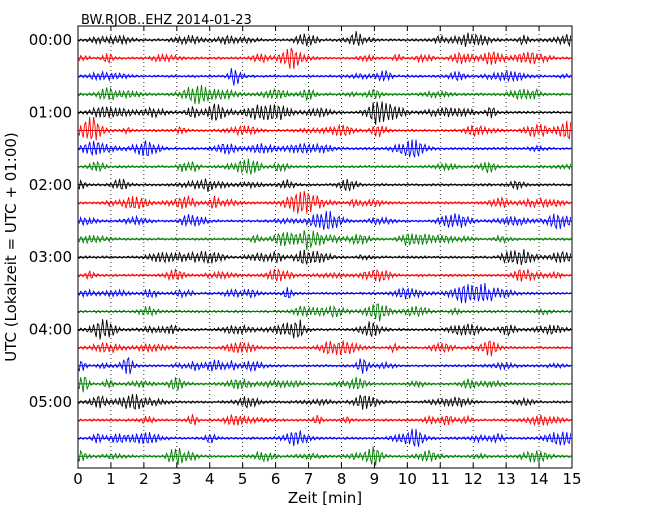 The height and width of the screenshot is (520, 650). I want to click on y-axis-label: UTC (Lokalzeit = UTC + 01:00), so click(11, 247).